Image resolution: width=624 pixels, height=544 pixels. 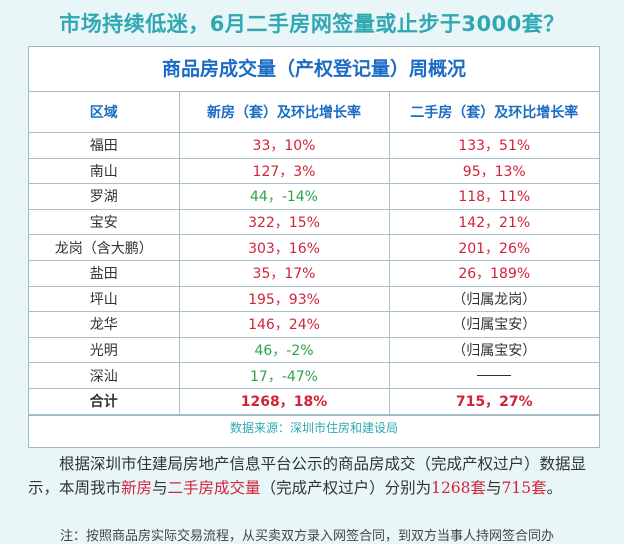 I want to click on table-title: 商品房成交量（产权登记量）周概况, so click(x=314, y=69).